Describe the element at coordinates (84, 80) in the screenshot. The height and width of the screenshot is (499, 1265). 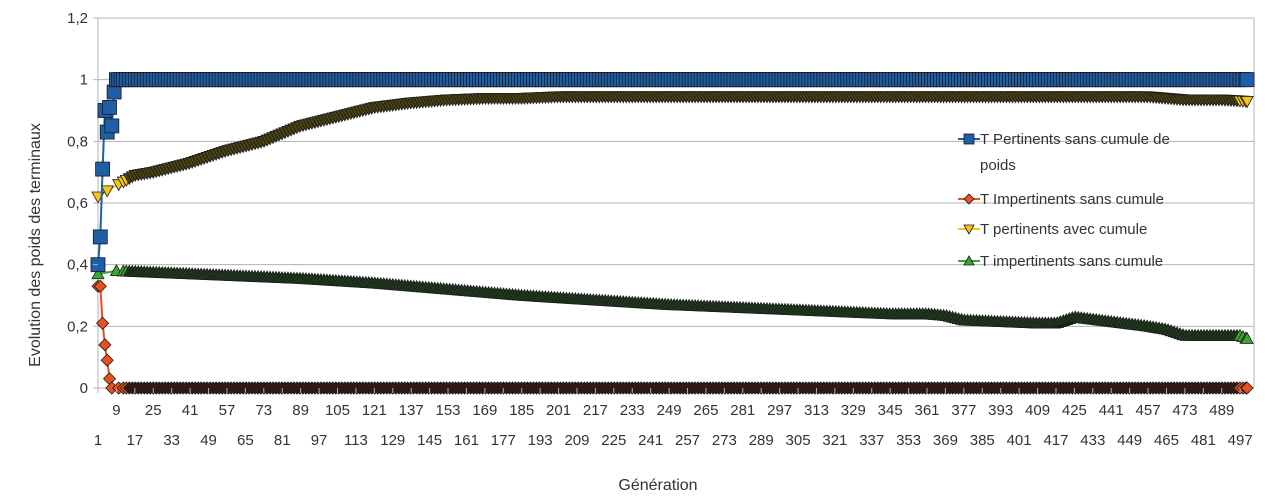
I see `y-tick-label: 1` at that location.